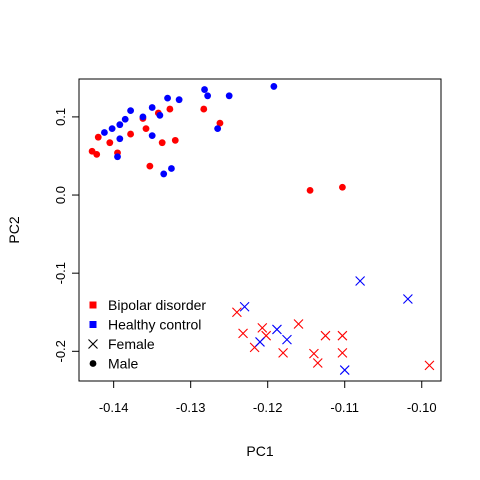 This screenshot has height=480, width=480. Describe the element at coordinates (123, 364) in the screenshot. I see `legend-label-male: Male` at that location.